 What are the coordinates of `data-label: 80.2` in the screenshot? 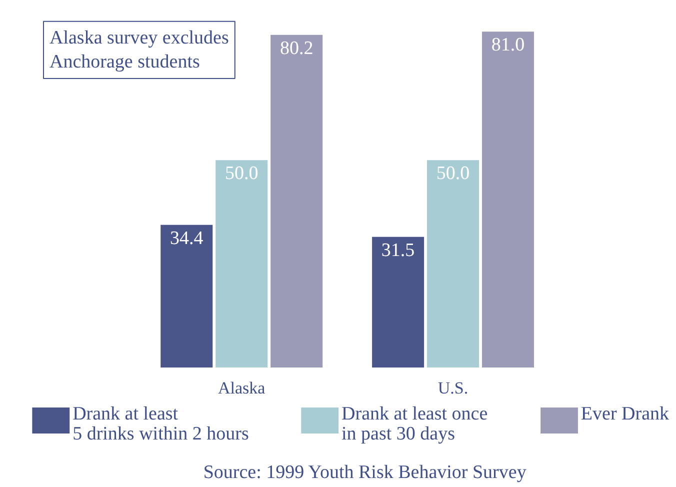 It's located at (297, 48).